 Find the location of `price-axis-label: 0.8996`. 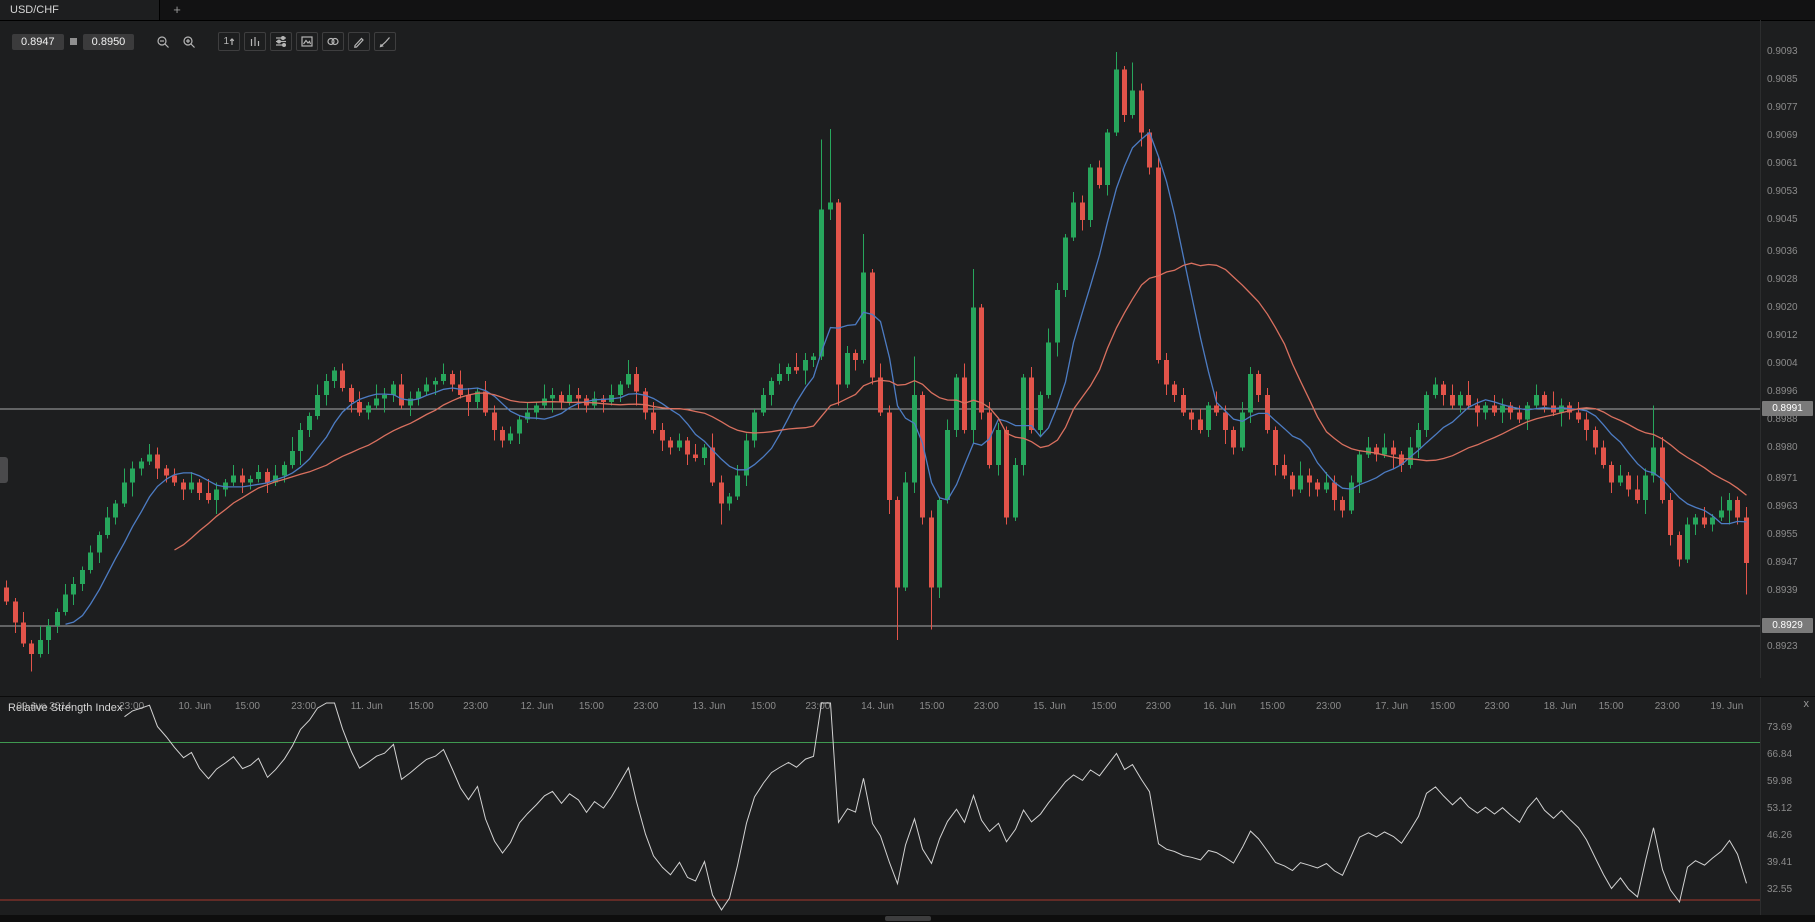

price-axis-label: 0.8996 is located at coordinates (1782, 391).